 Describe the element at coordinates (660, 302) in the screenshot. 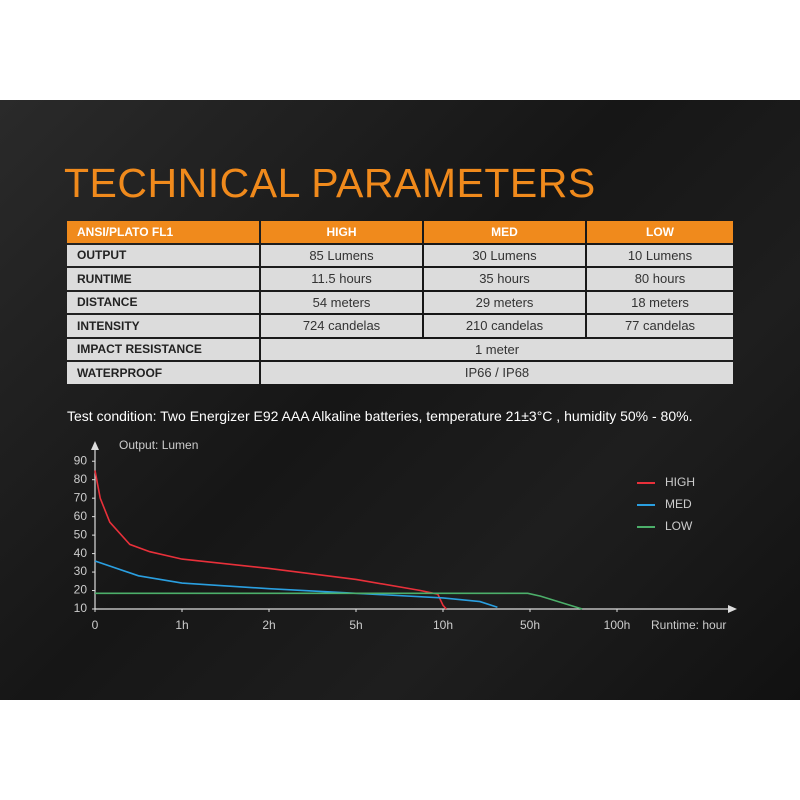

I see `cell: 18 meters` at that location.